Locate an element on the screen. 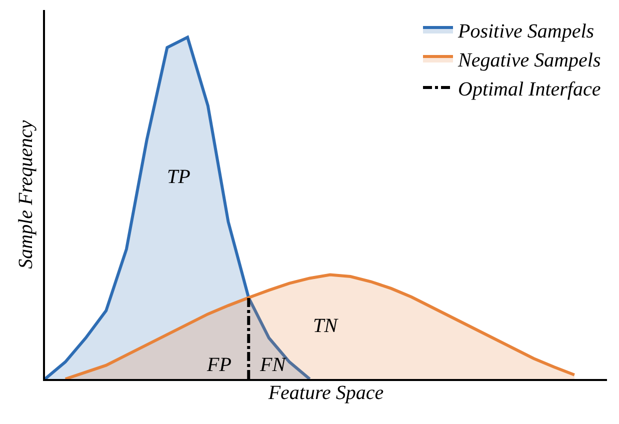 The width and height of the screenshot is (619, 424). x-axis-title: Feature Space is located at coordinates (325, 393).